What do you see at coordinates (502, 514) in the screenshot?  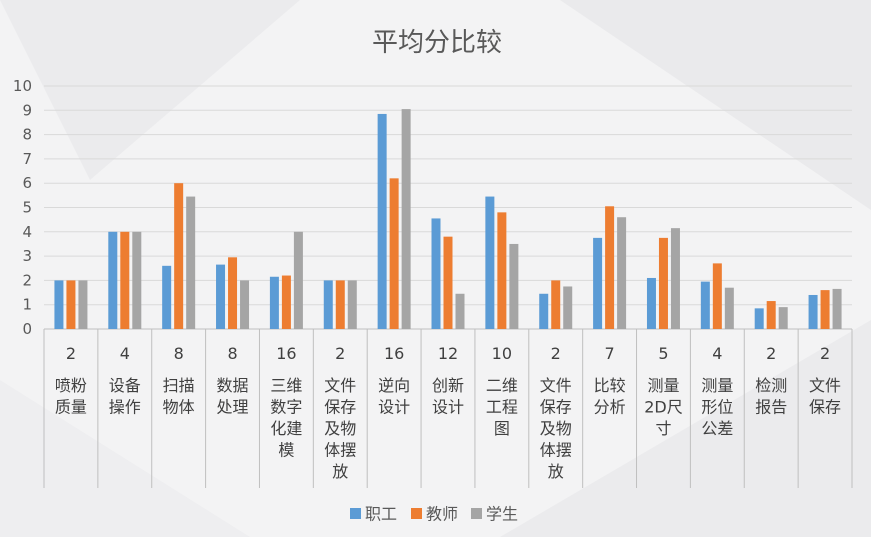 I see `legend-label: 学生` at bounding box center [502, 514].